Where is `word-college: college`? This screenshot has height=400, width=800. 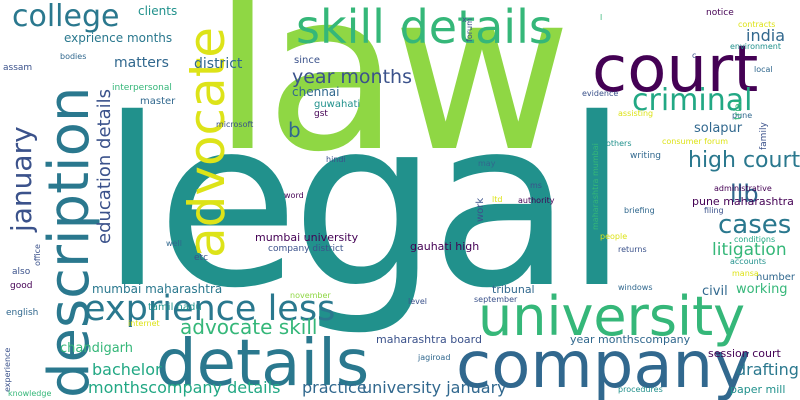
word-college: college is located at coordinates (66, 17).